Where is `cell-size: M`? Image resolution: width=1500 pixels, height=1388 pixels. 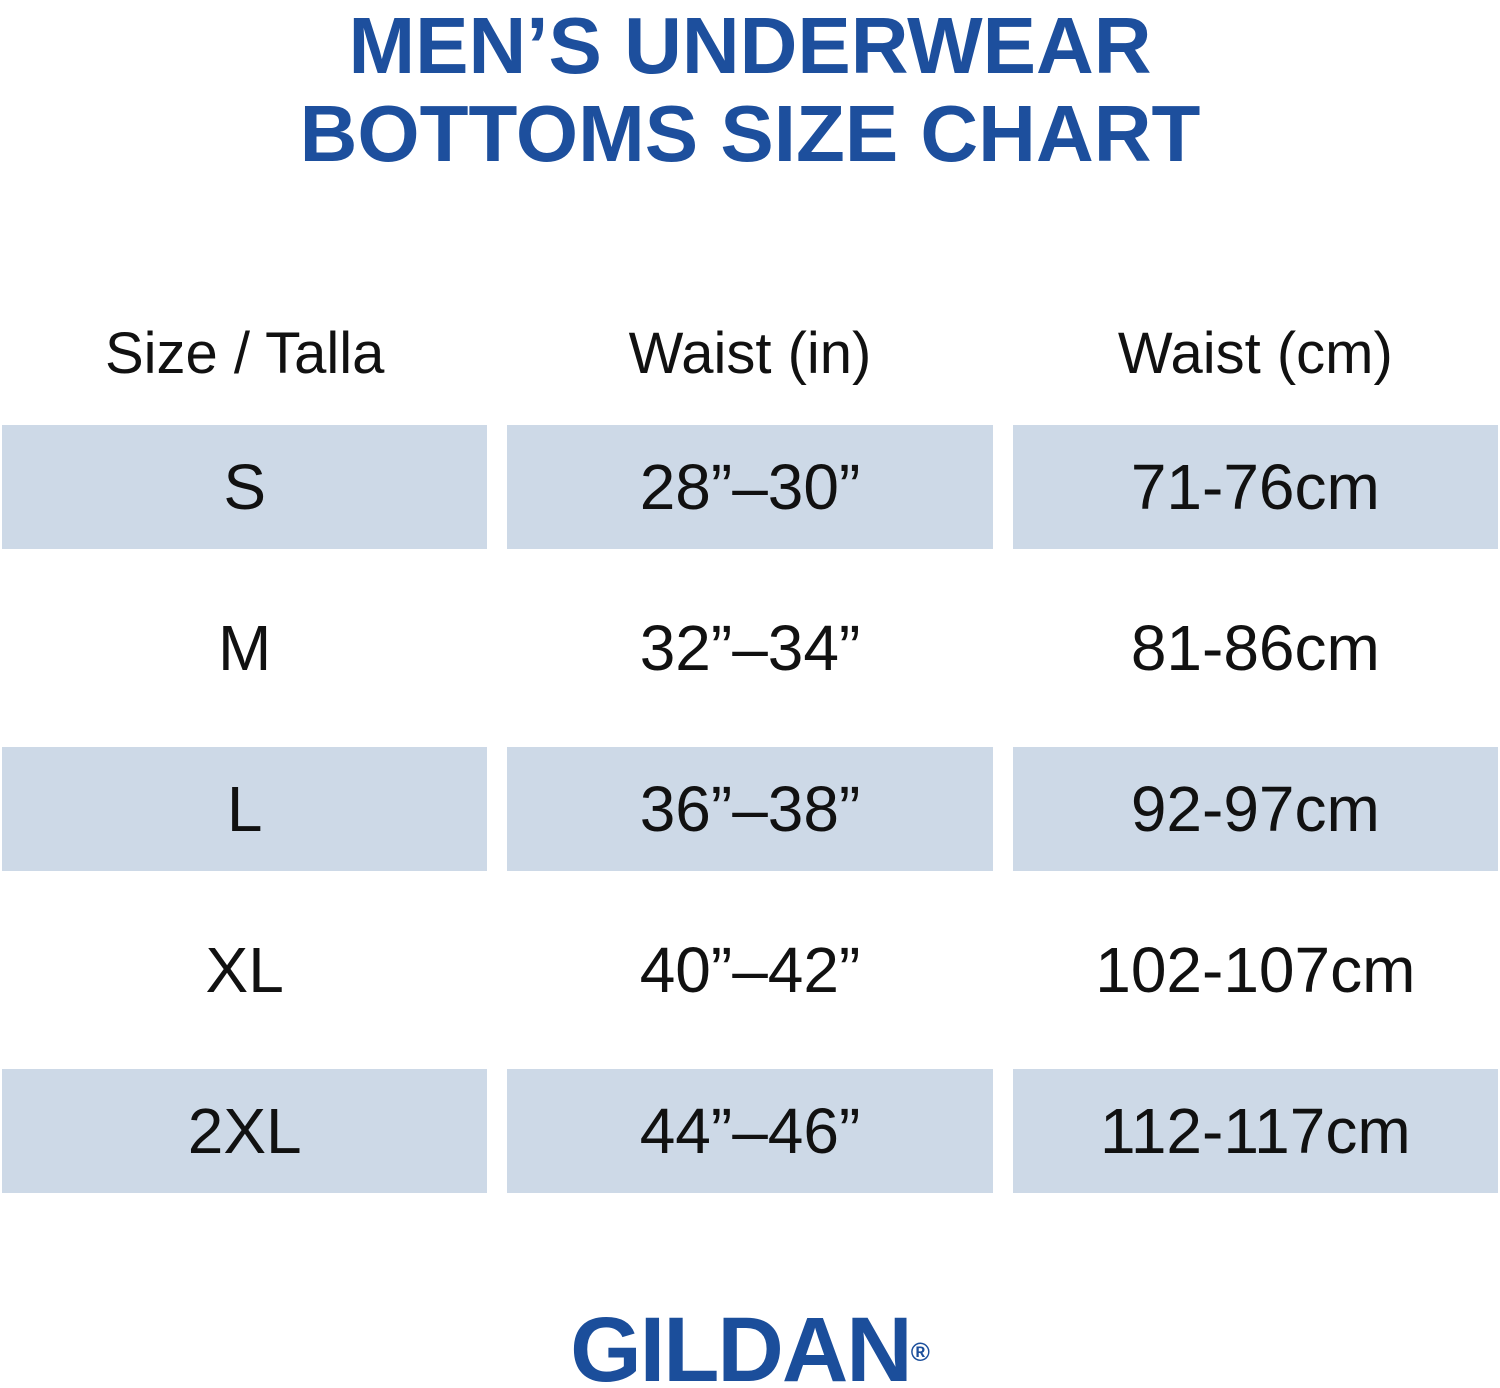
cell-size: M is located at coordinates (245, 648).